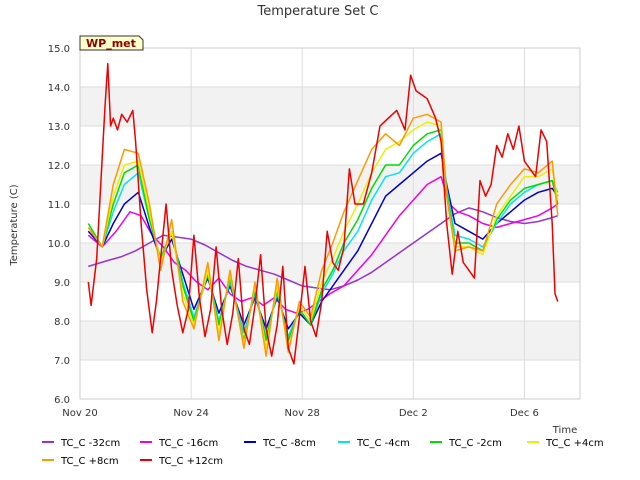 The width and height of the screenshot is (640, 480). I want to click on legend-item: TC_C -2cm, so click(466, 443).